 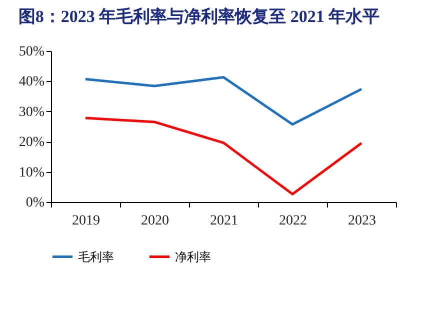 What do you see at coordinates (31, 112) in the screenshot?
I see `y-tick-label: 30%` at bounding box center [31, 112].